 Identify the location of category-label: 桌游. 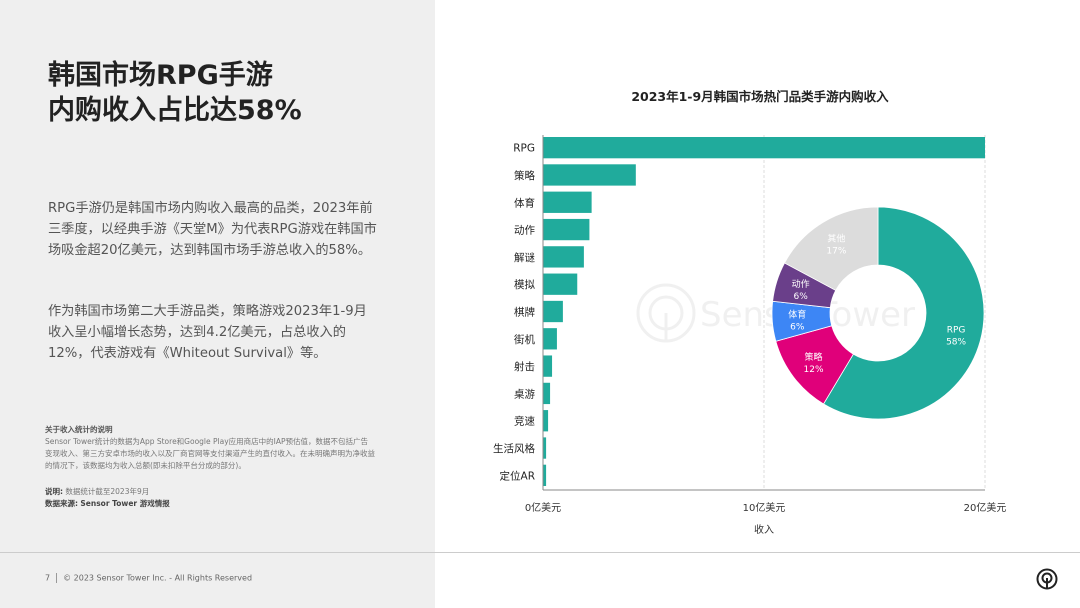
(524, 393).